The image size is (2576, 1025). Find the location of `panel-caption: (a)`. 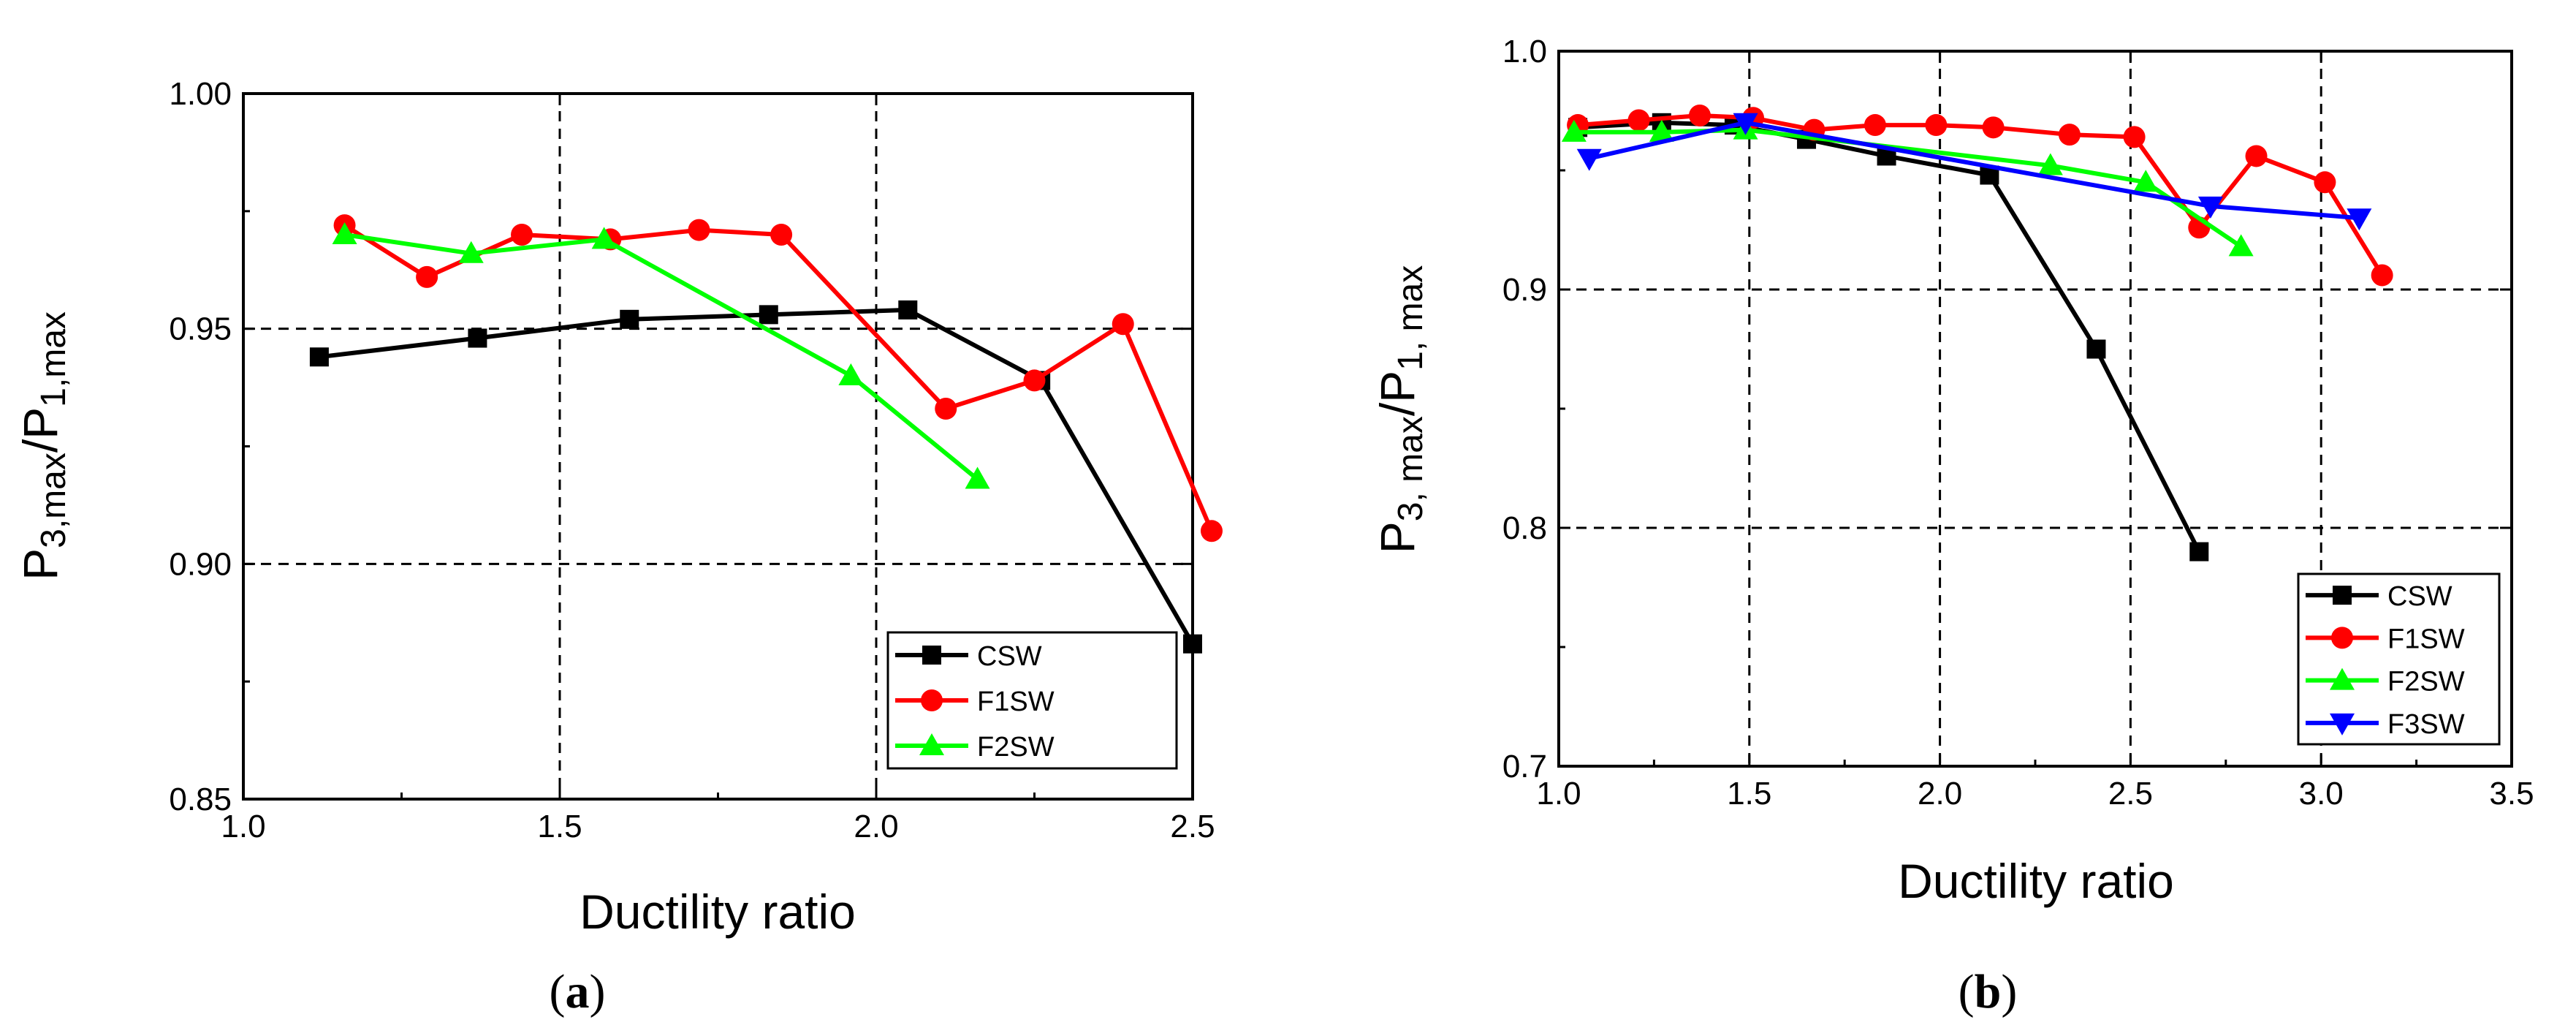

panel-caption: (a) is located at coordinates (578, 991).